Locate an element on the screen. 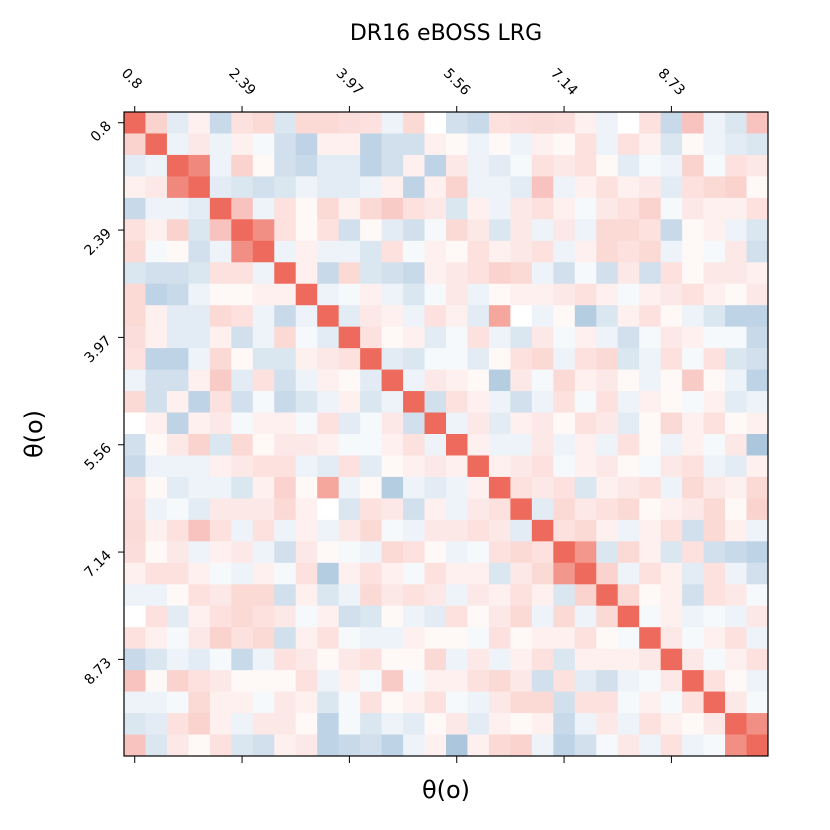 The height and width of the screenshot is (830, 830). left-tick-label: 7.14 is located at coordinates (97, 564).